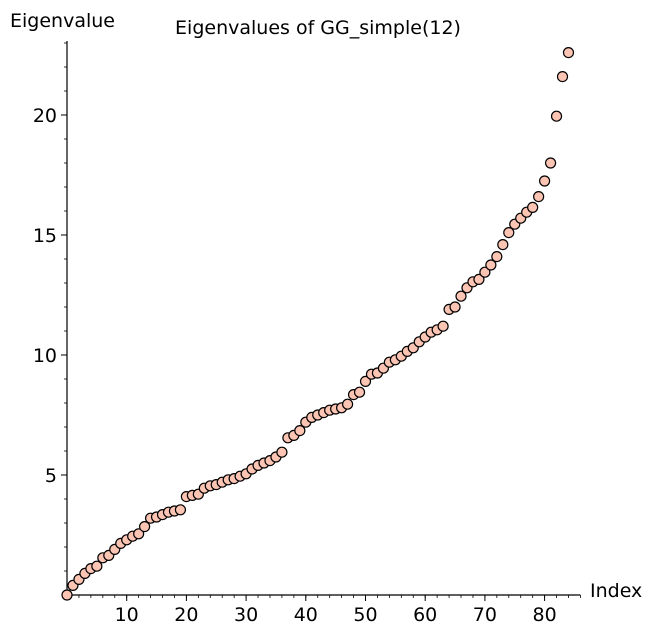 The width and height of the screenshot is (657, 635). Describe the element at coordinates (45, 116) in the screenshot. I see `y-tick-label: 20` at that location.